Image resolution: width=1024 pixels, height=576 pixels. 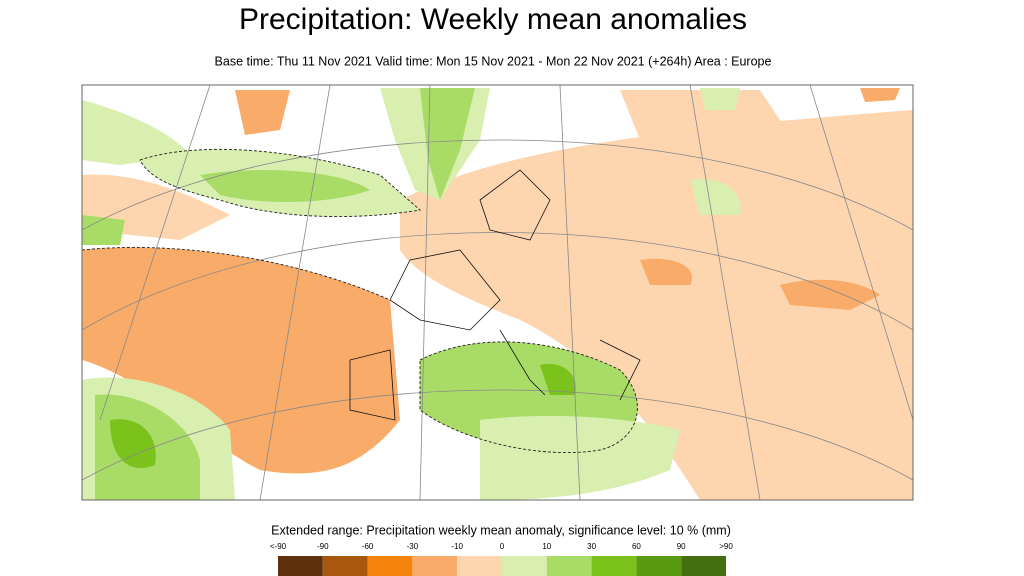 I want to click on legend-label: -30, so click(x=413, y=546).